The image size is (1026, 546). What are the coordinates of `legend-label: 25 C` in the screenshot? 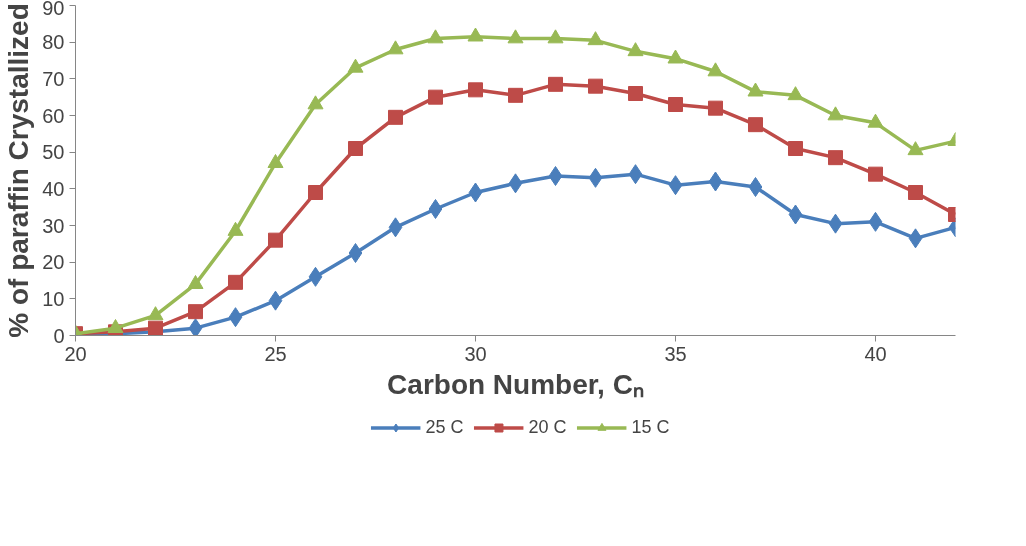 It's located at (444, 427).